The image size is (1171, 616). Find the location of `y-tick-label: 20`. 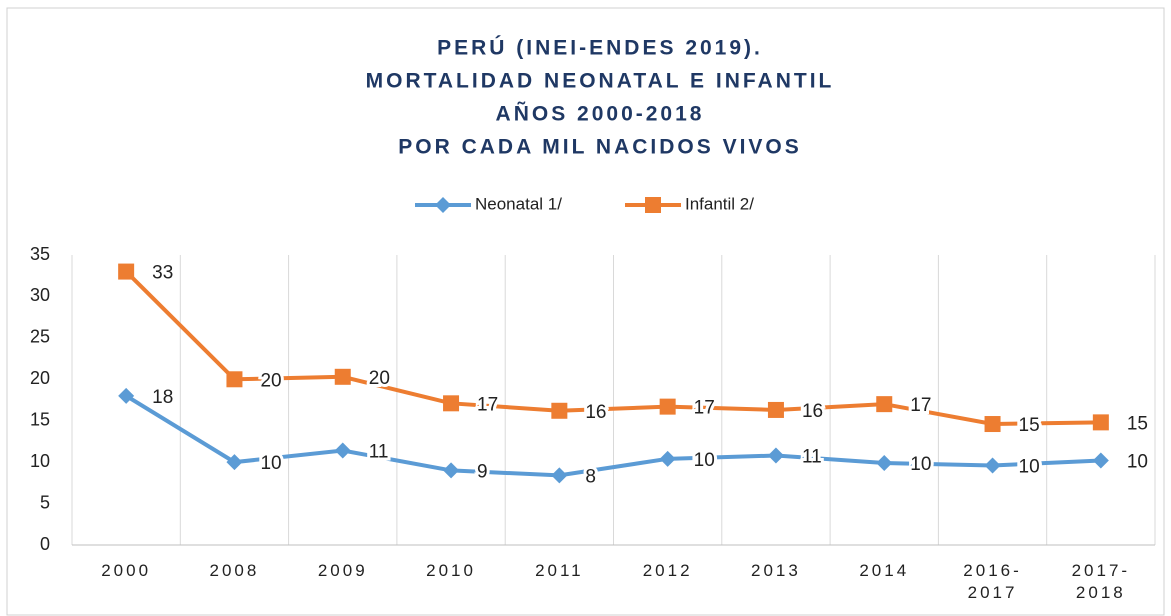

y-tick-label: 20 is located at coordinates (40, 378).